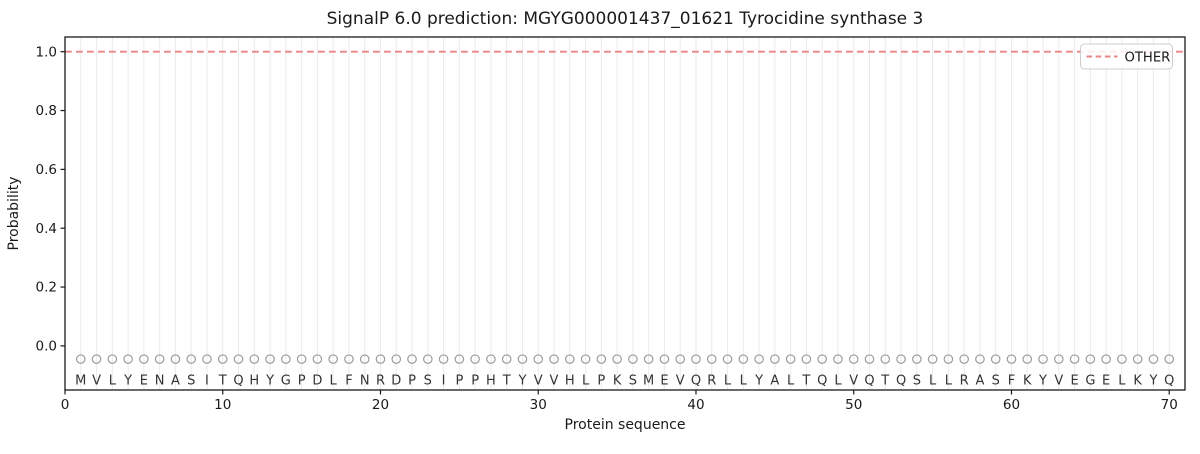 The image size is (1200, 454). Describe the element at coordinates (1011, 405) in the screenshot. I see `x-tick-label: 60` at that location.